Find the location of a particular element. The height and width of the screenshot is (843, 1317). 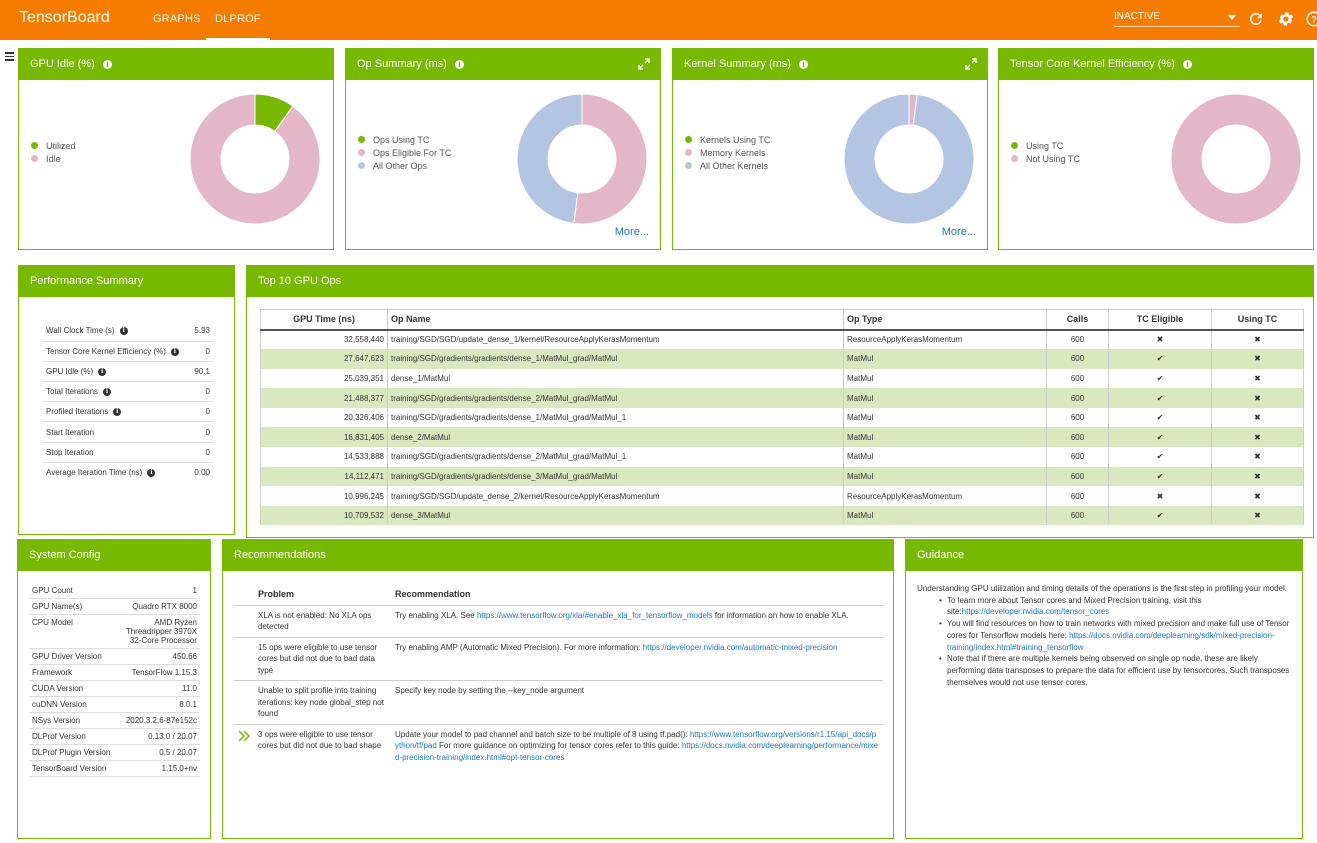

row-label: Profiled Iterations i is located at coordinates (117, 412).